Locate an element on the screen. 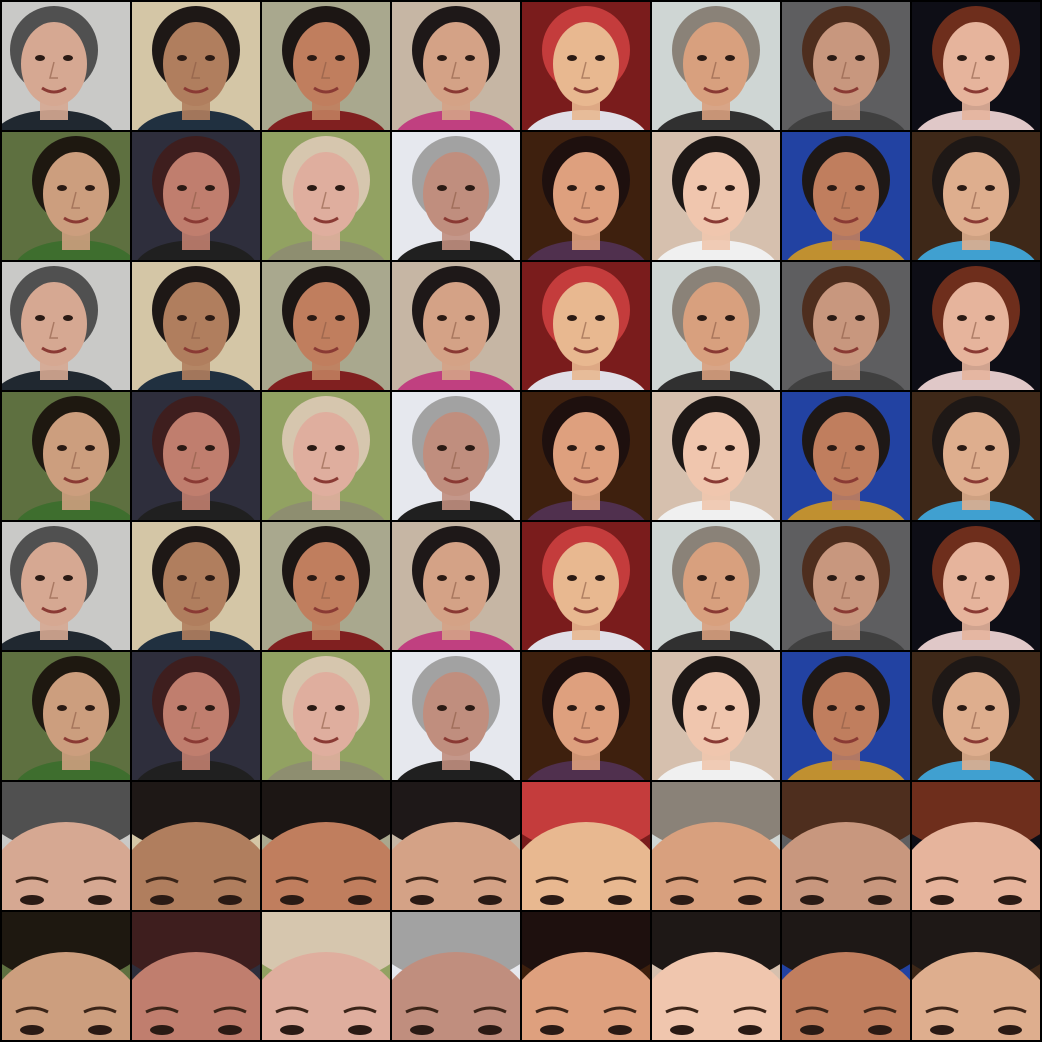 The width and height of the screenshot is (1042, 1042). brow is located at coordinates (66, 1010).